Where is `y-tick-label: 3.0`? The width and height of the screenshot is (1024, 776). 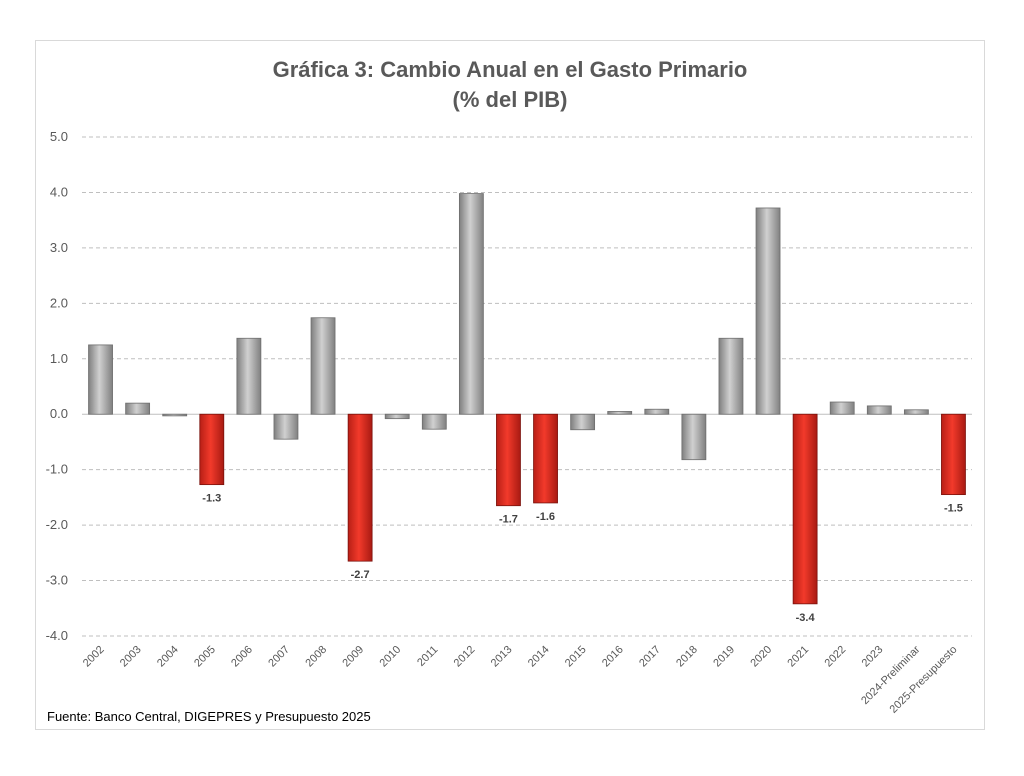 y-tick-label: 3.0 is located at coordinates (59, 247).